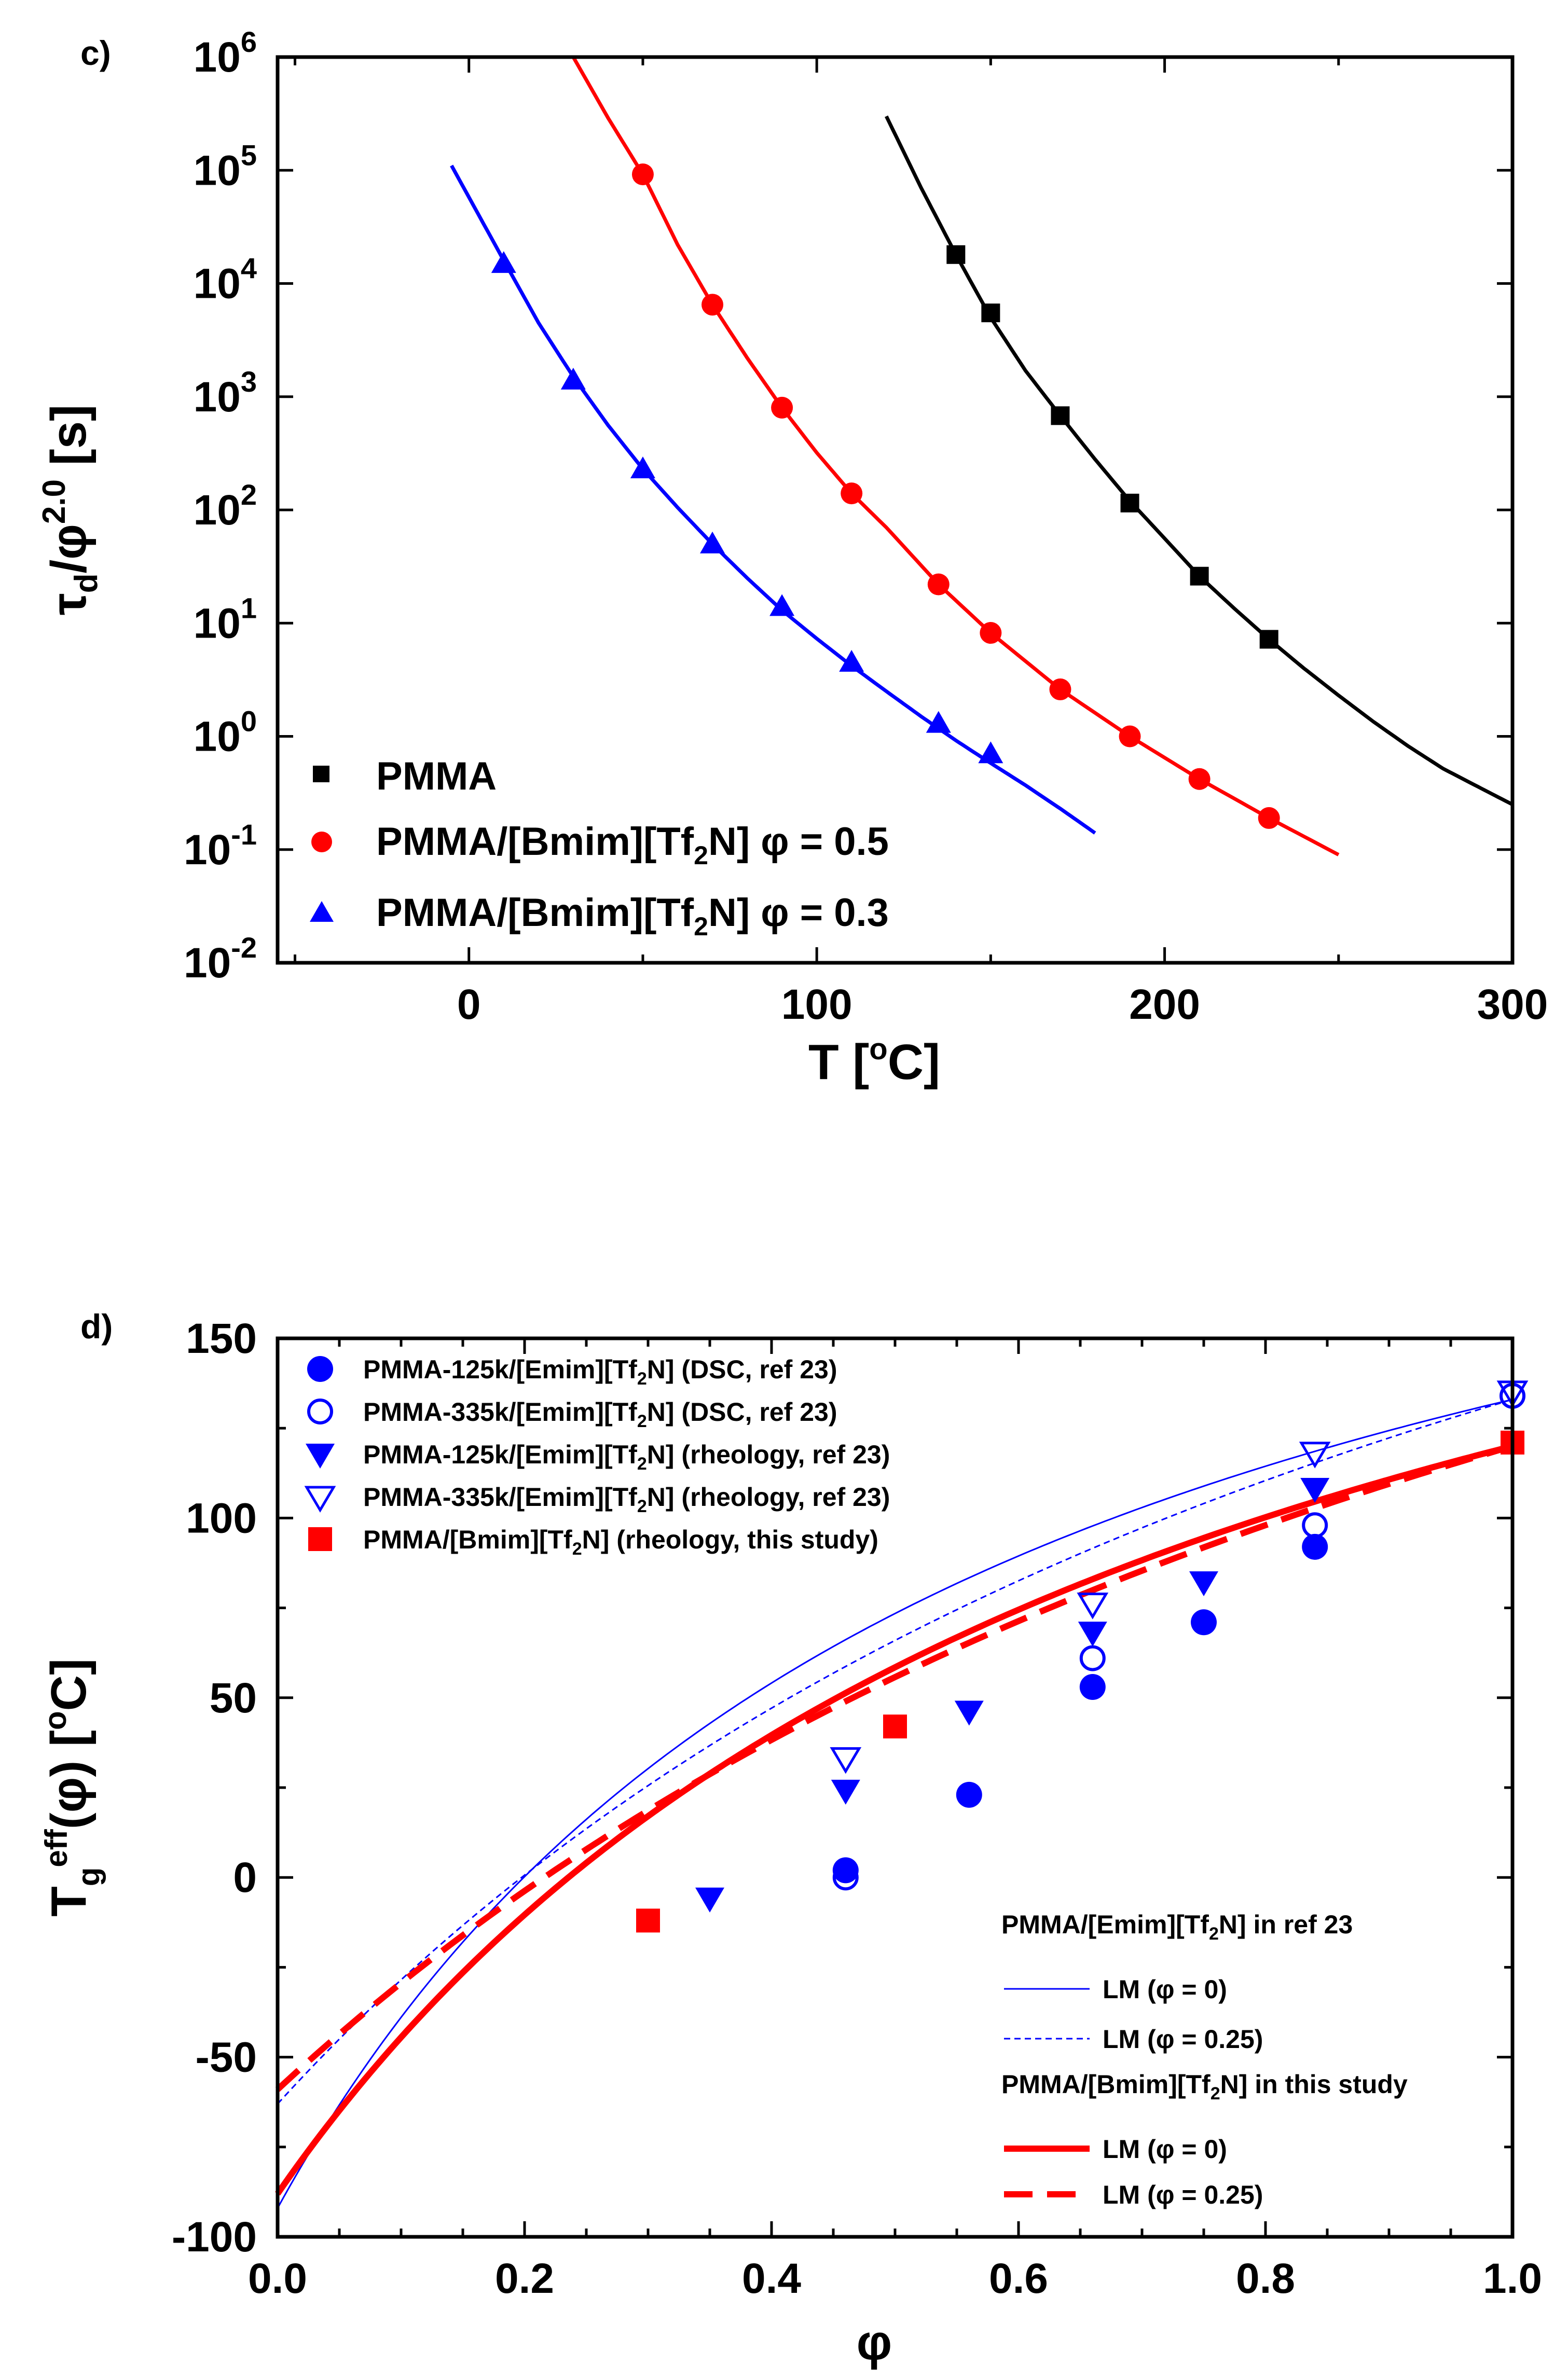 This screenshot has height=2380, width=1568. I want to click on legend-label-dsc-125k: PMMA-125k/[Emim][Tf2N] (DSC, ref 23), so click(600, 1372).